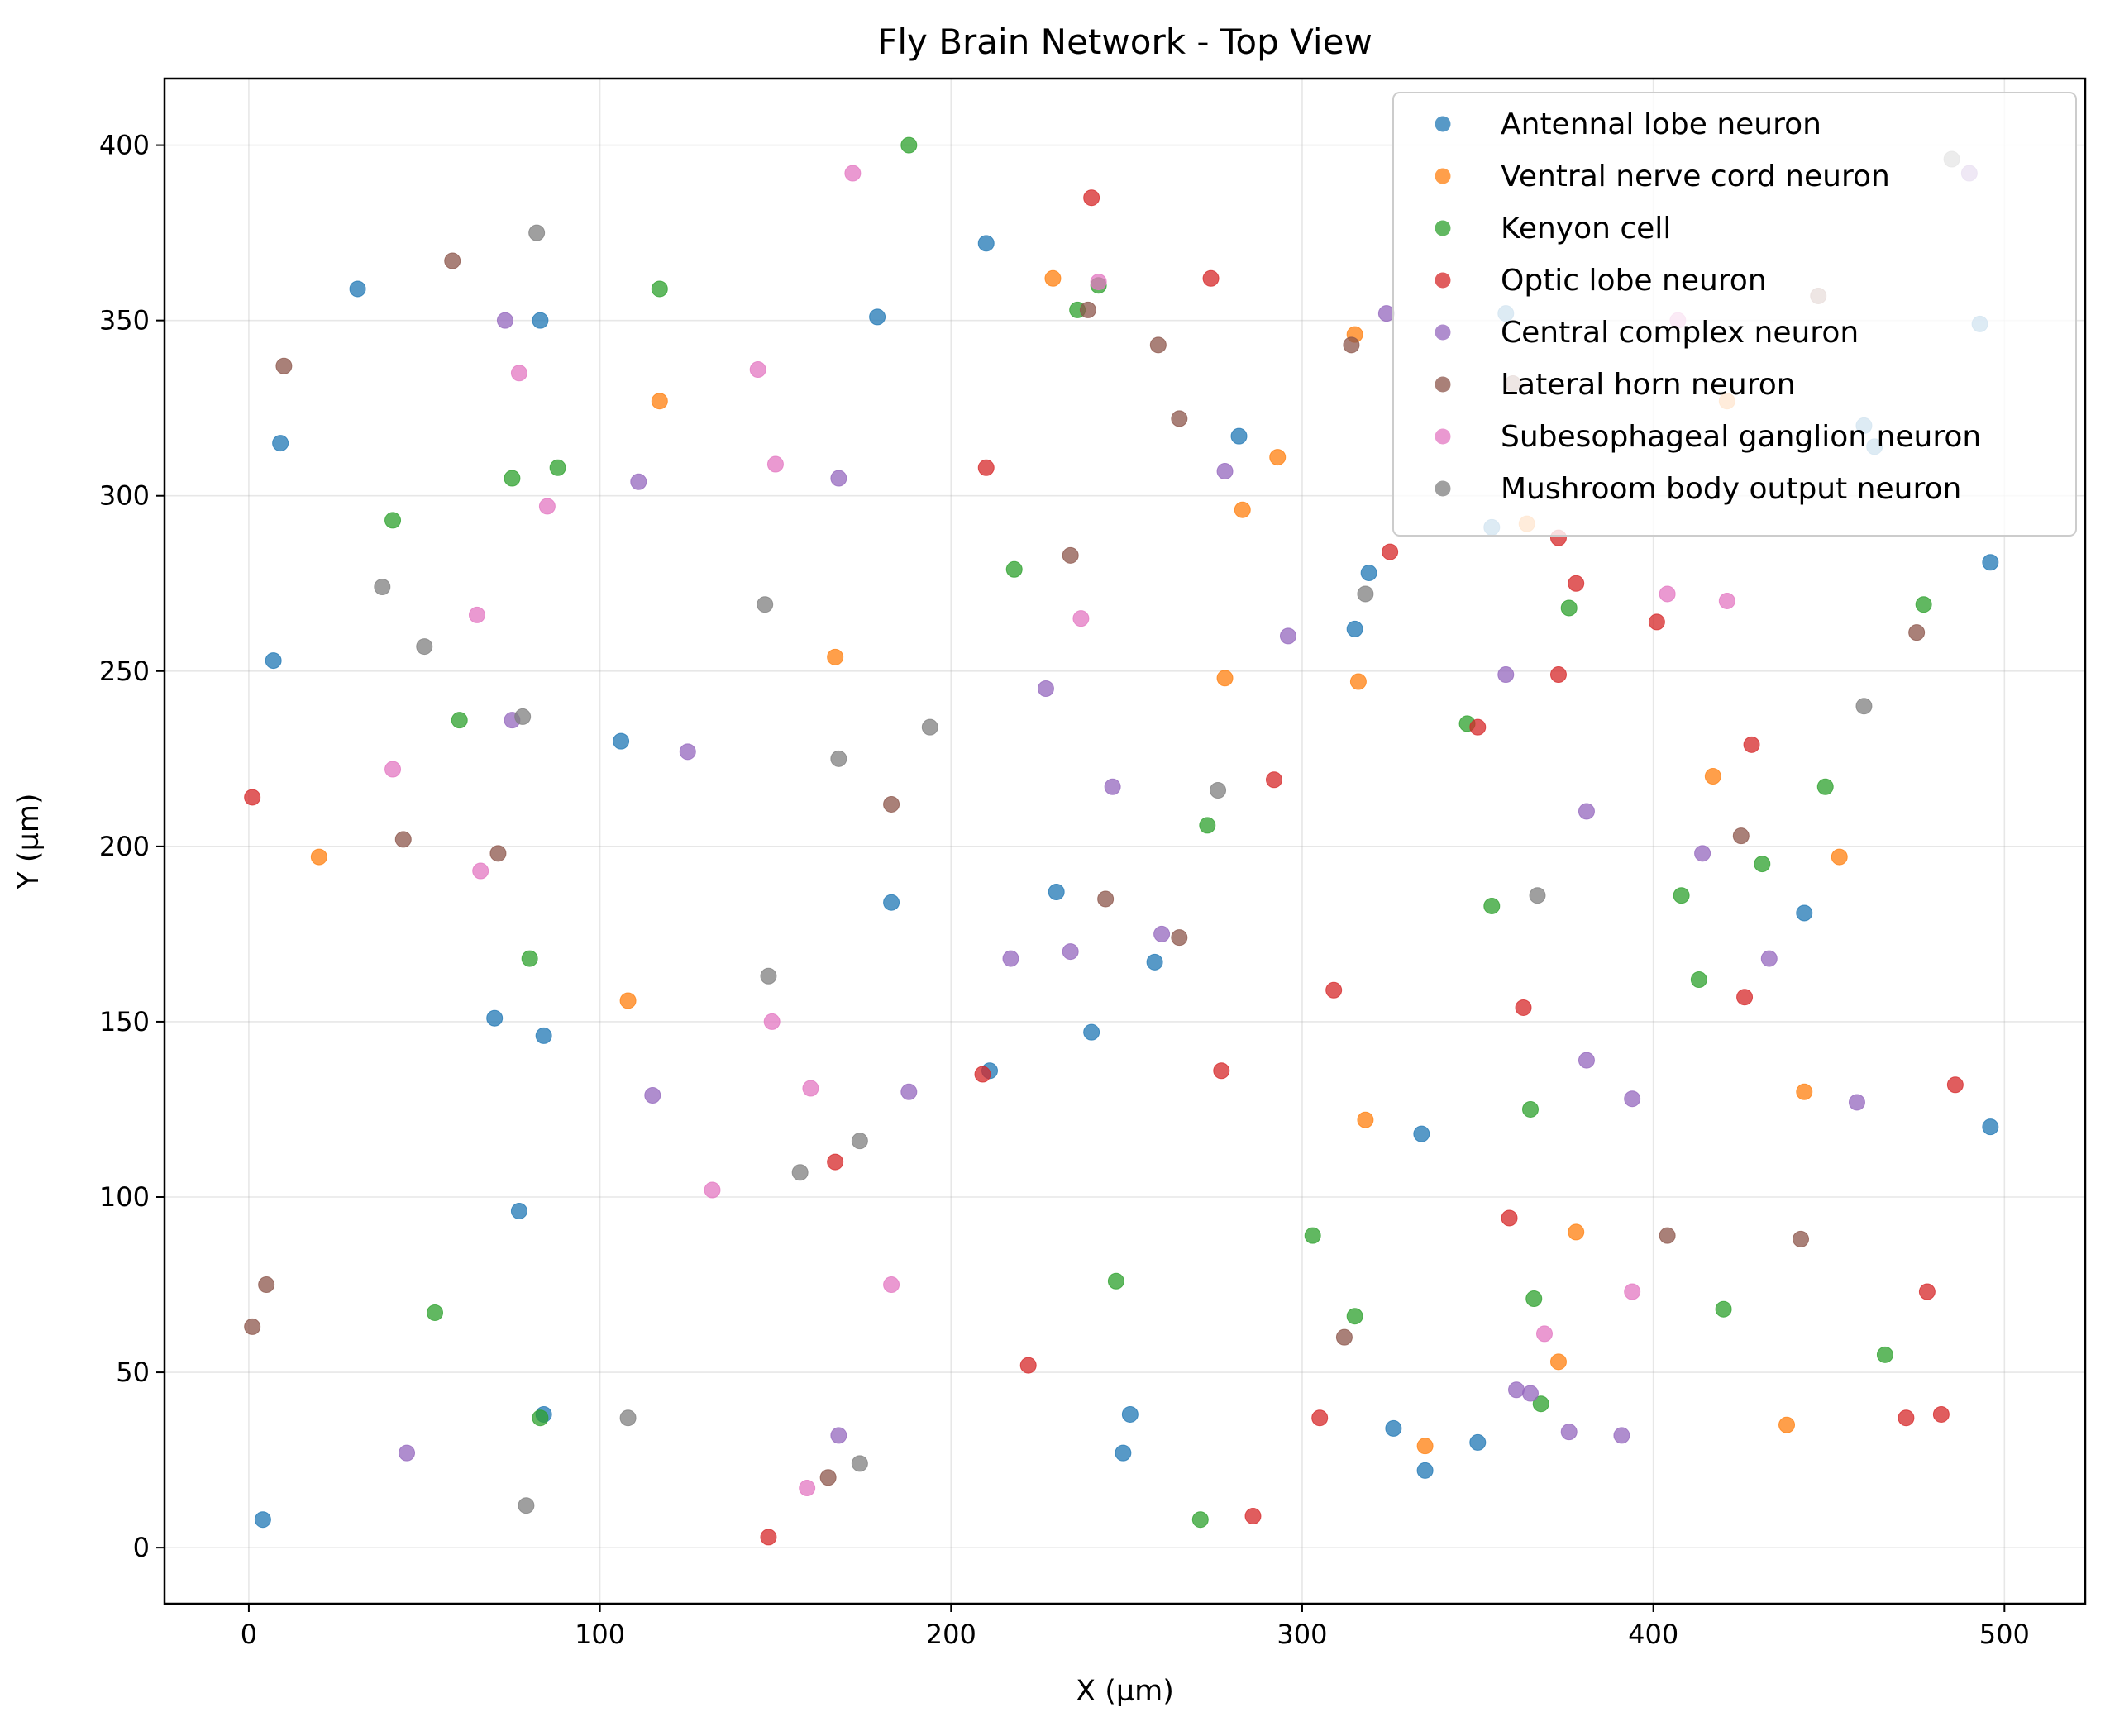 The height and width of the screenshot is (1736, 2110). What do you see at coordinates (124, 1197) in the screenshot?
I see `y-tick-label: 100` at bounding box center [124, 1197].